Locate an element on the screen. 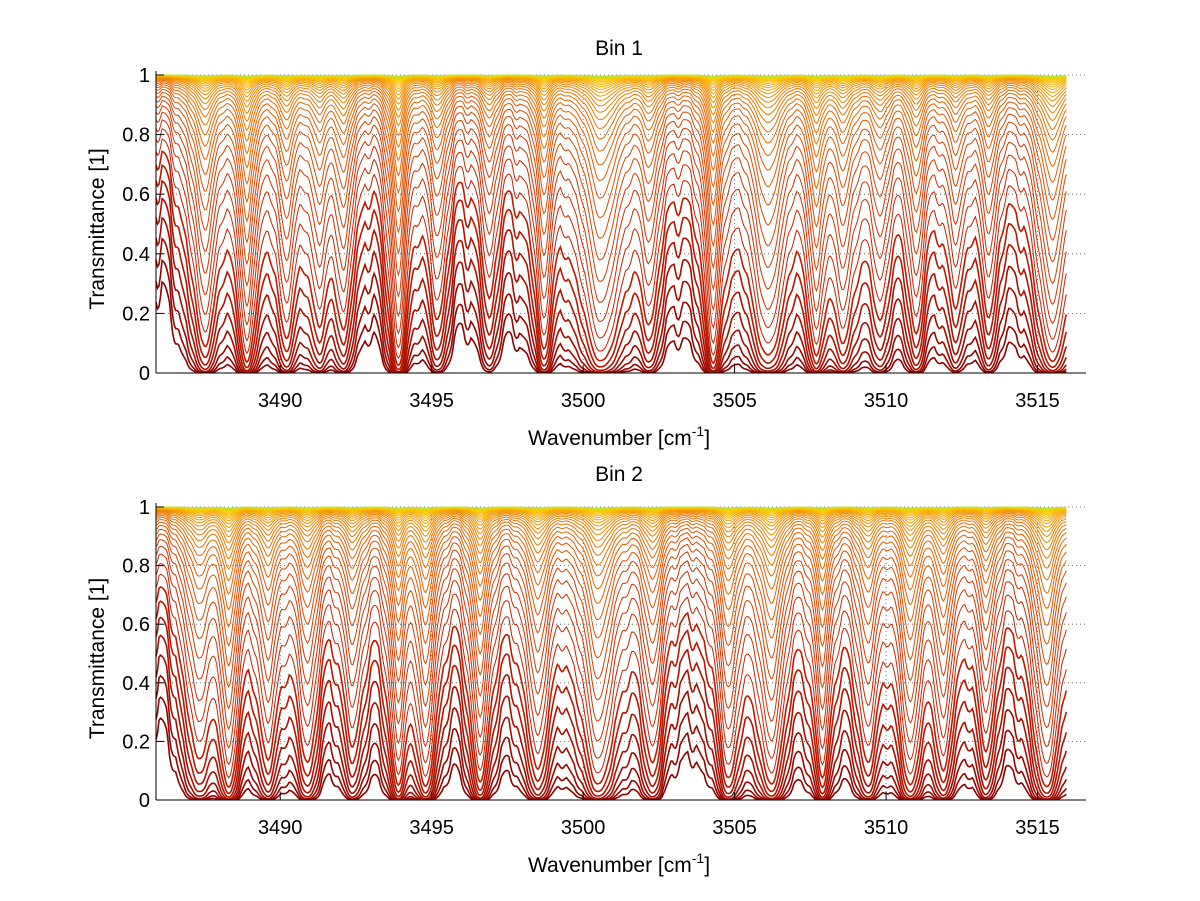 The image size is (1200, 901). bin2-xtick-label-3515: 3515 is located at coordinates (1037, 828).